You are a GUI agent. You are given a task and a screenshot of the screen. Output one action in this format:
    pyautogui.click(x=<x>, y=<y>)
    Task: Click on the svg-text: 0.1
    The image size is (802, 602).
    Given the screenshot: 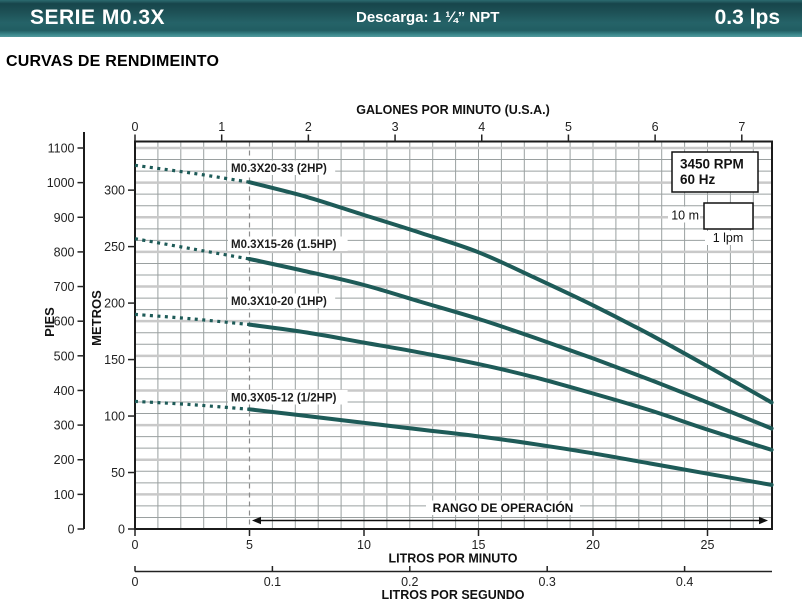 What is the action you would take?
    pyautogui.click(x=272, y=582)
    